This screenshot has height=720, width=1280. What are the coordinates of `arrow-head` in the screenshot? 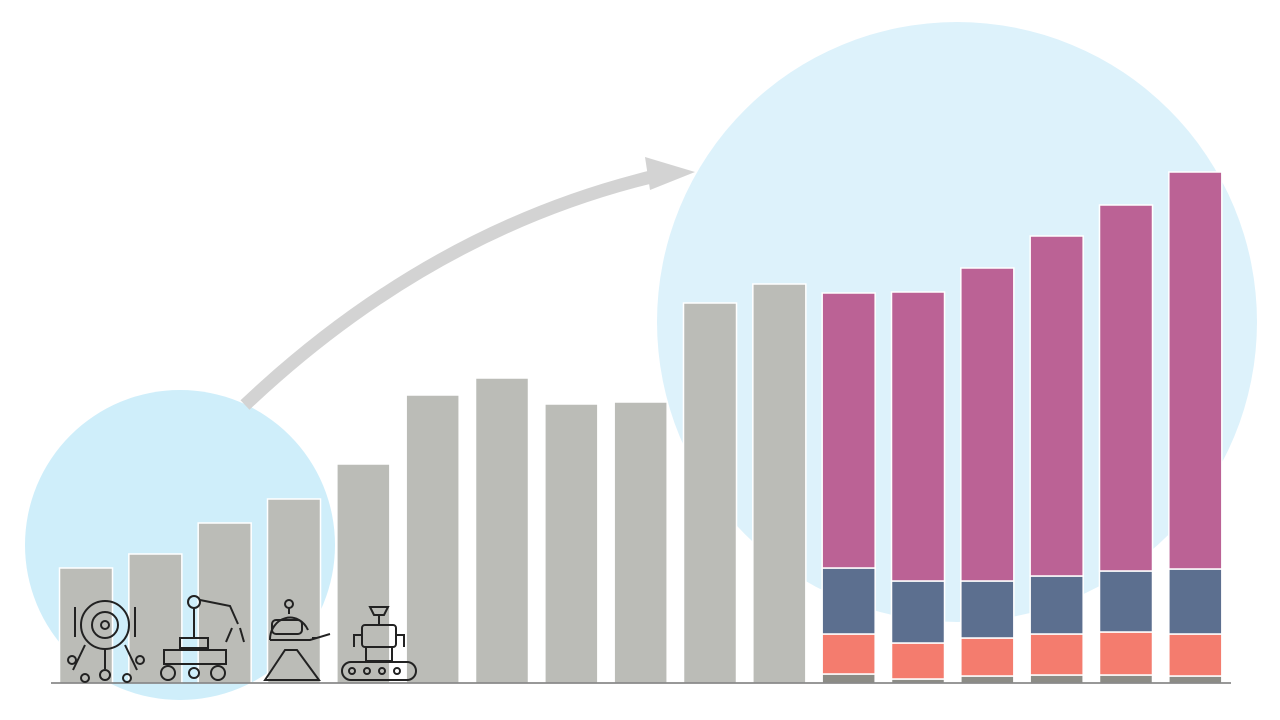 It's located at (670, 173).